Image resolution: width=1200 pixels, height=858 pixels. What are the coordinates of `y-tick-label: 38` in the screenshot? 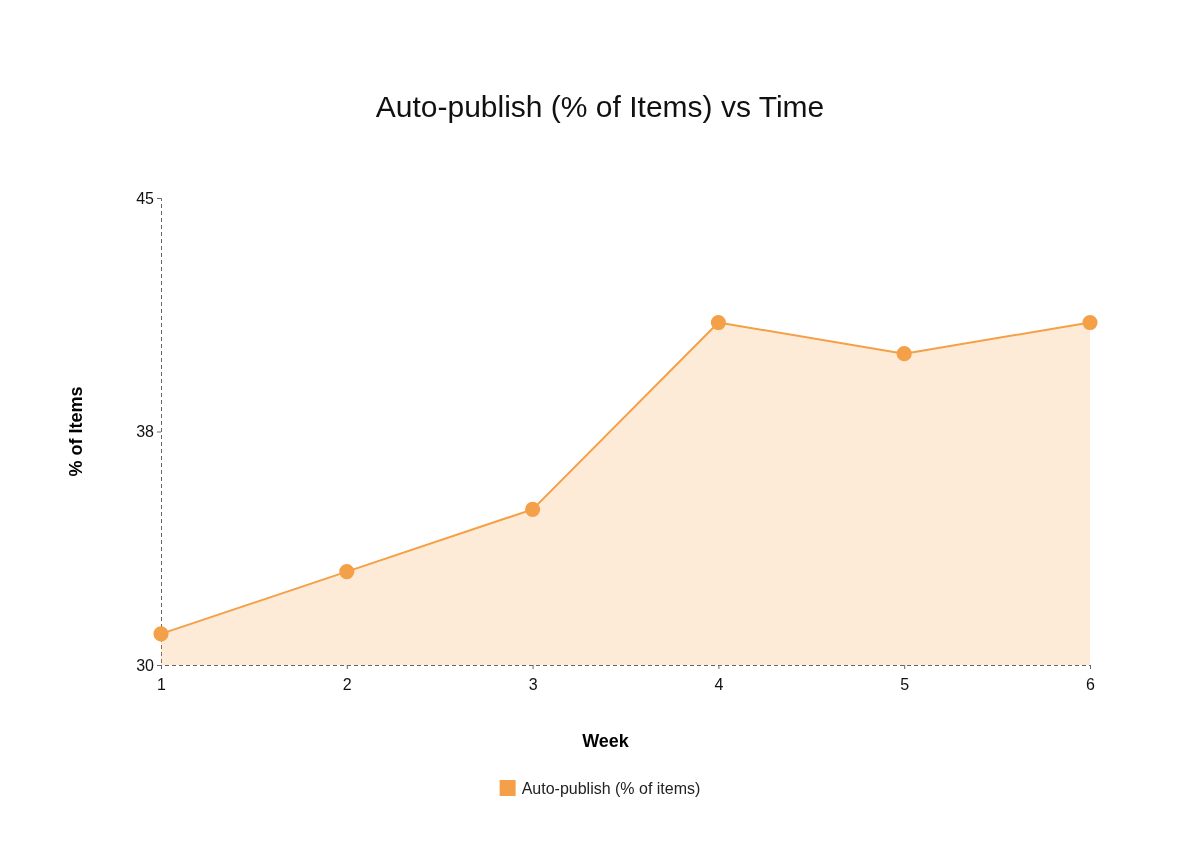 It's located at (145, 432).